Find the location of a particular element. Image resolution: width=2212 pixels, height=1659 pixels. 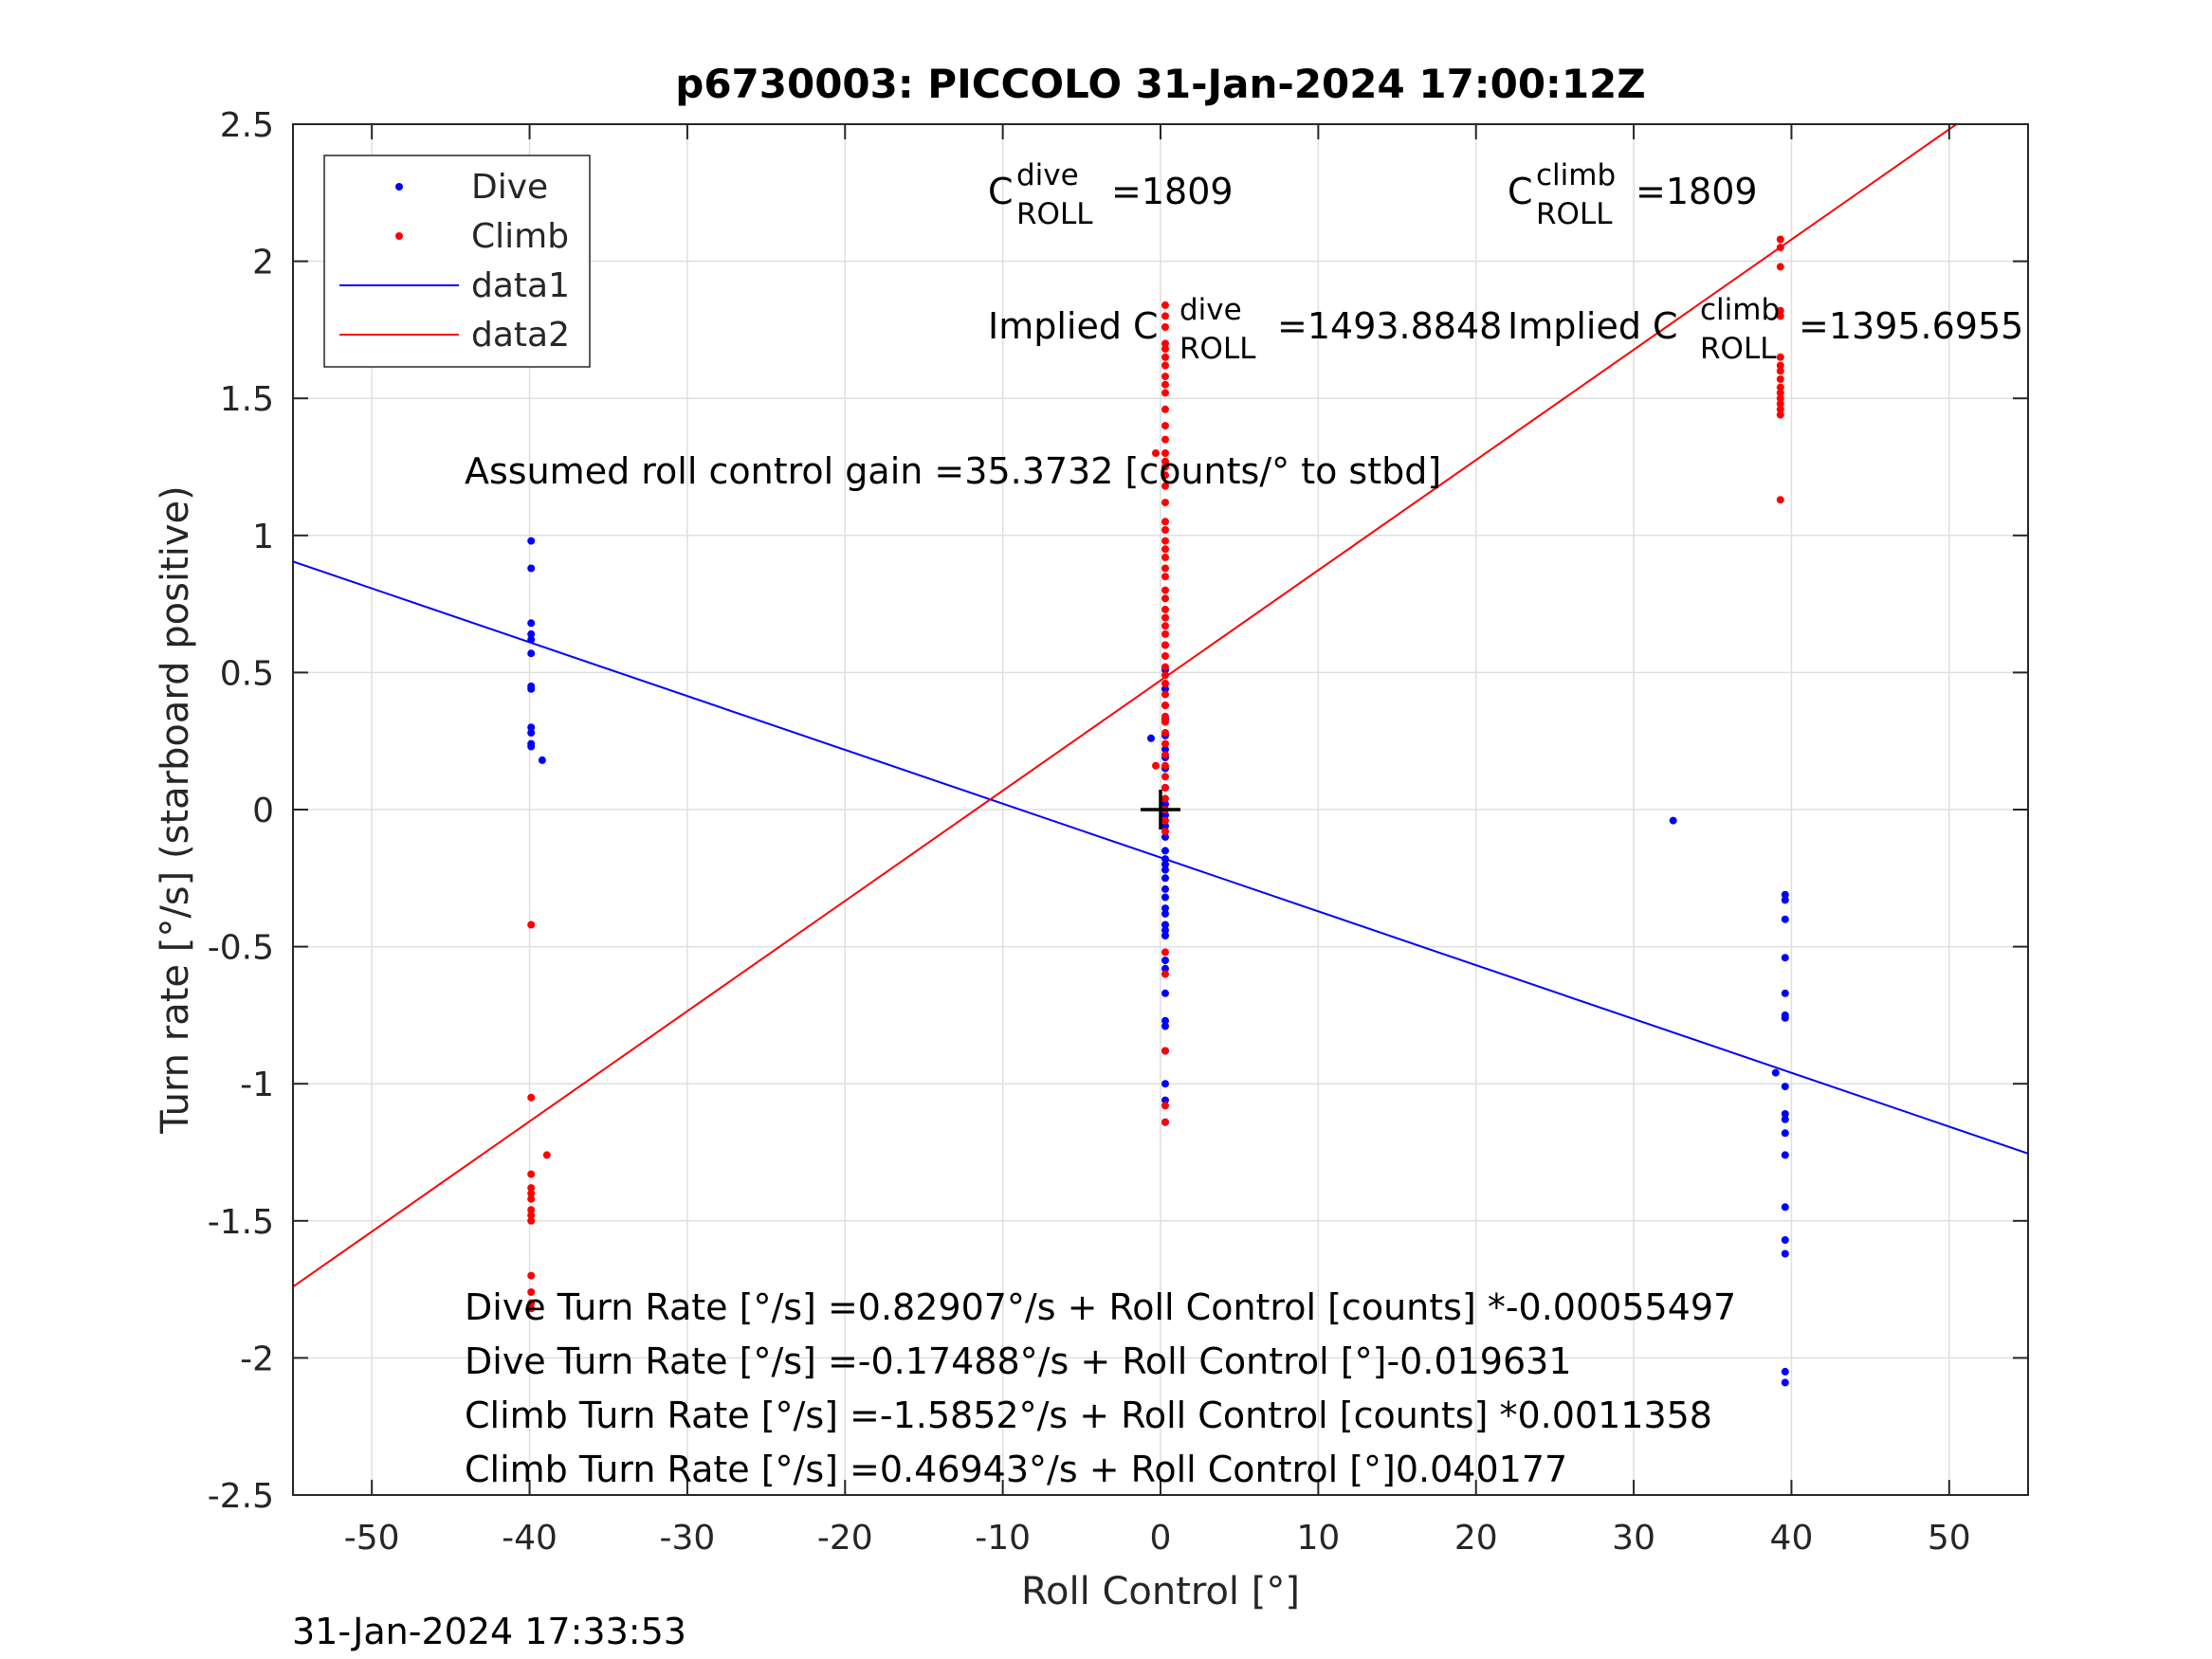

origin-cross-marker is located at coordinates (1160, 810).